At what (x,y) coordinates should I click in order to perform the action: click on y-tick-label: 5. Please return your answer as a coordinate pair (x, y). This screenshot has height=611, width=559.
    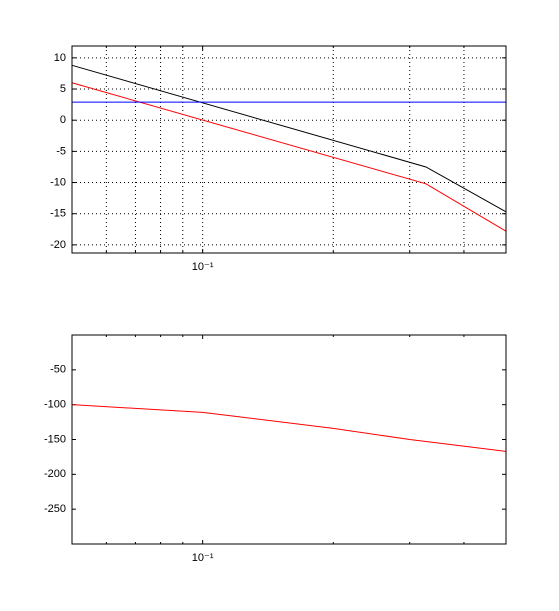
    Looking at the image, I should click on (63, 89).